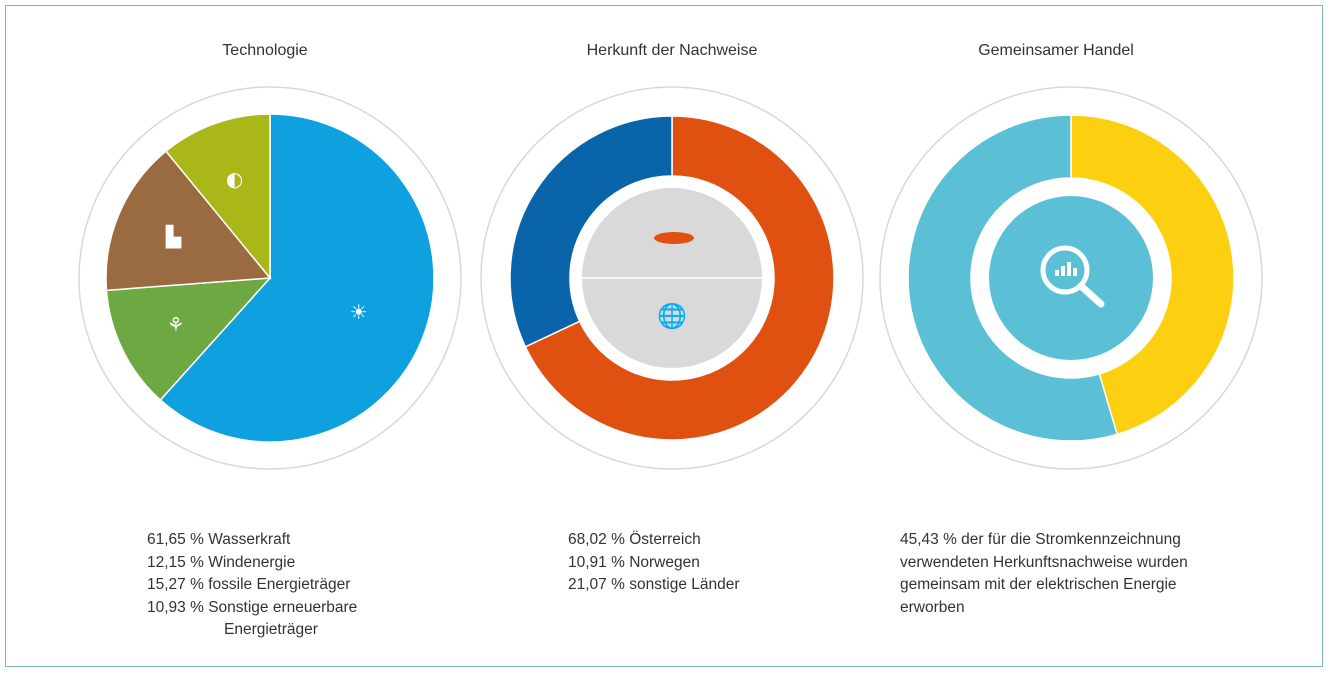 This screenshot has width=1331, height=675. I want to click on globe-icon: 🌐, so click(672, 316).